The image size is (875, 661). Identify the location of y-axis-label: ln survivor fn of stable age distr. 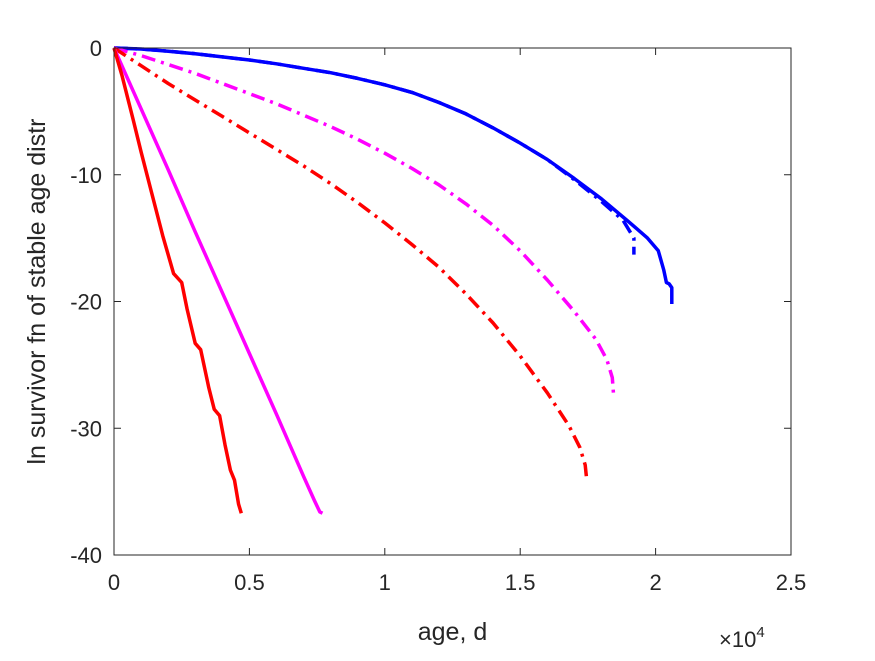
(37, 292).